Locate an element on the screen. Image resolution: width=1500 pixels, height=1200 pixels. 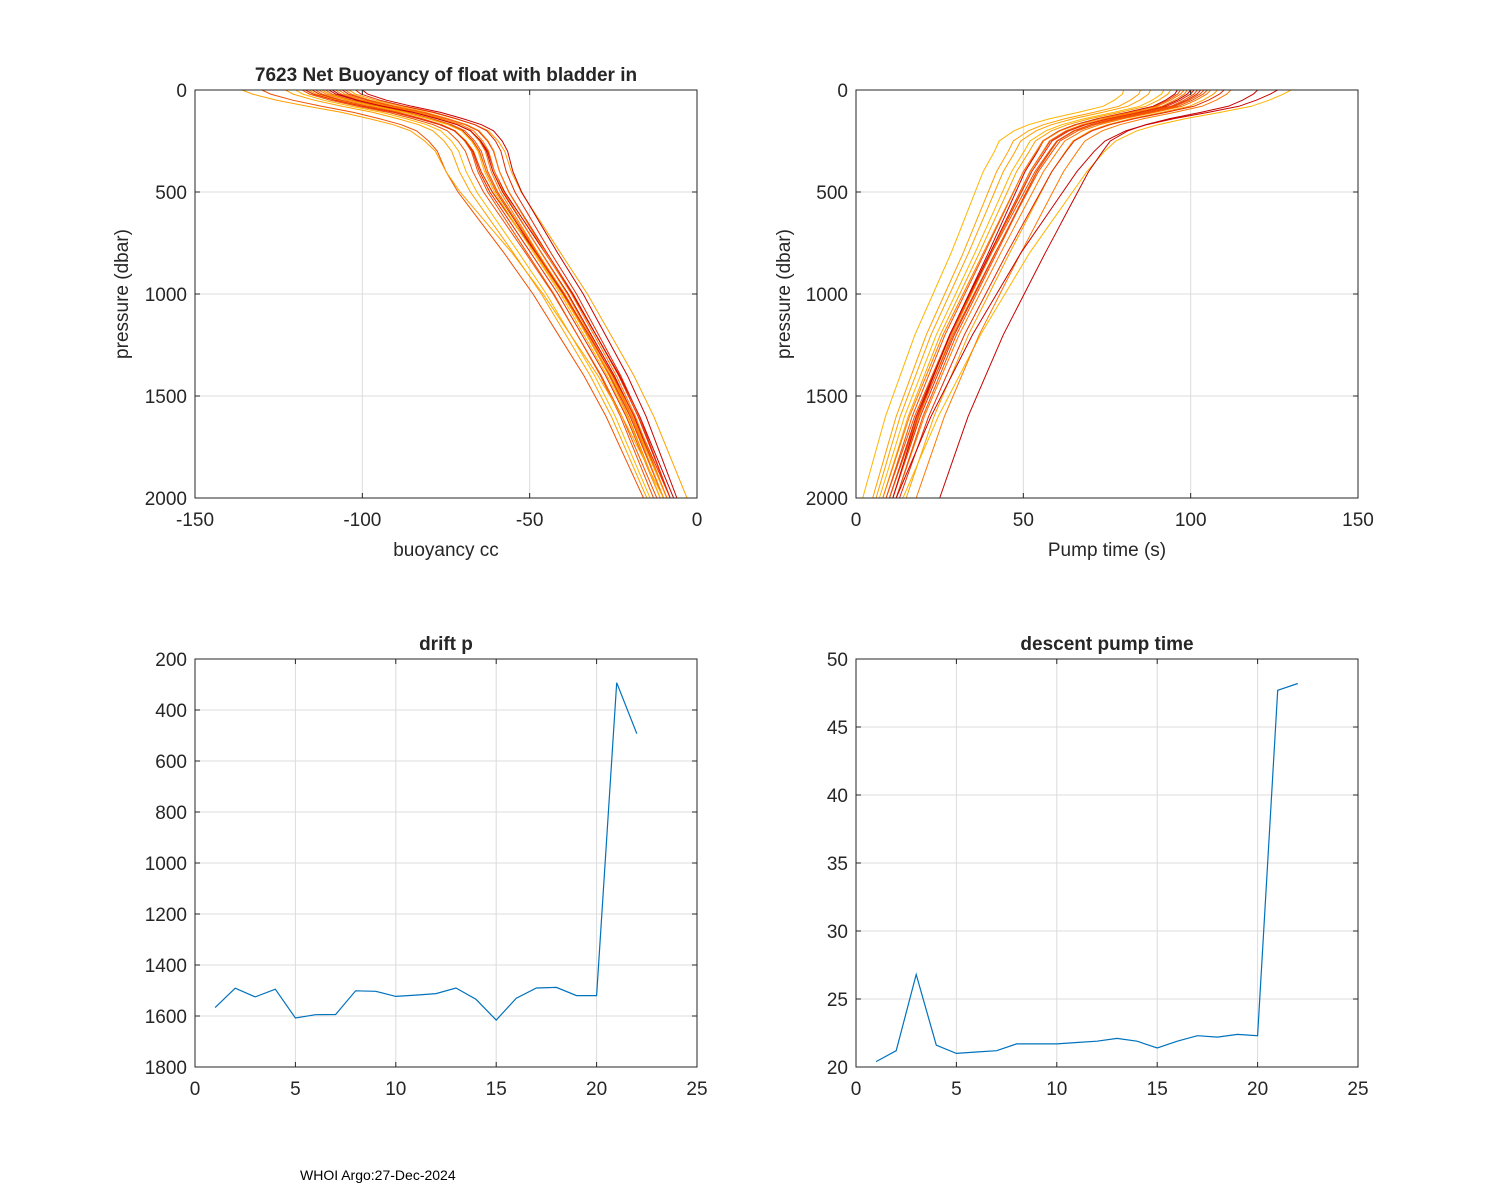
footer-timestamp: WHOI Argo:27-Dec-2024 is located at coordinates (378, 1175).